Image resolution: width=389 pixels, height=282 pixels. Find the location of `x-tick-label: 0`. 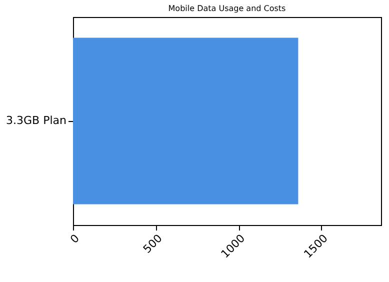

x-tick-label: 0 is located at coordinates (75, 239).